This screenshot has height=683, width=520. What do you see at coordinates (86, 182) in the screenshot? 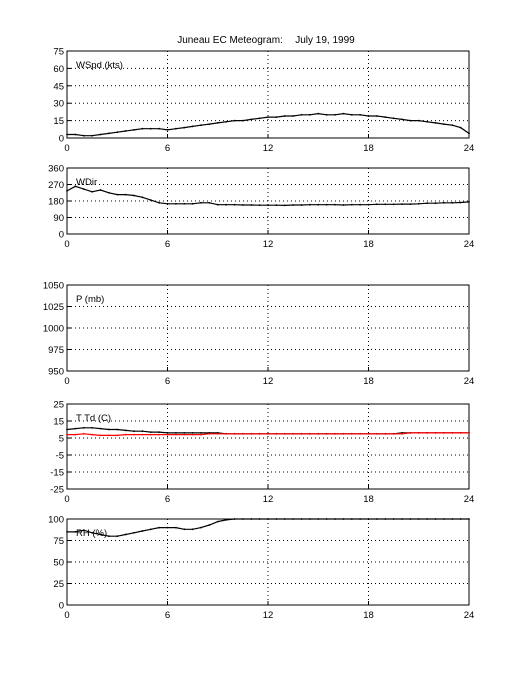
I see `panel-label: WDir` at bounding box center [86, 182].